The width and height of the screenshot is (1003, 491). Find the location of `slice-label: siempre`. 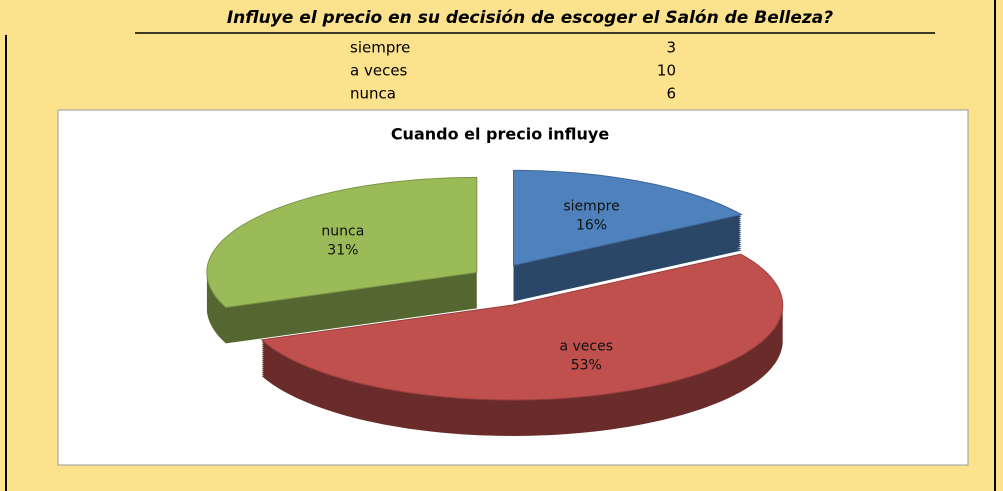

slice-label: siempre is located at coordinates (591, 206).